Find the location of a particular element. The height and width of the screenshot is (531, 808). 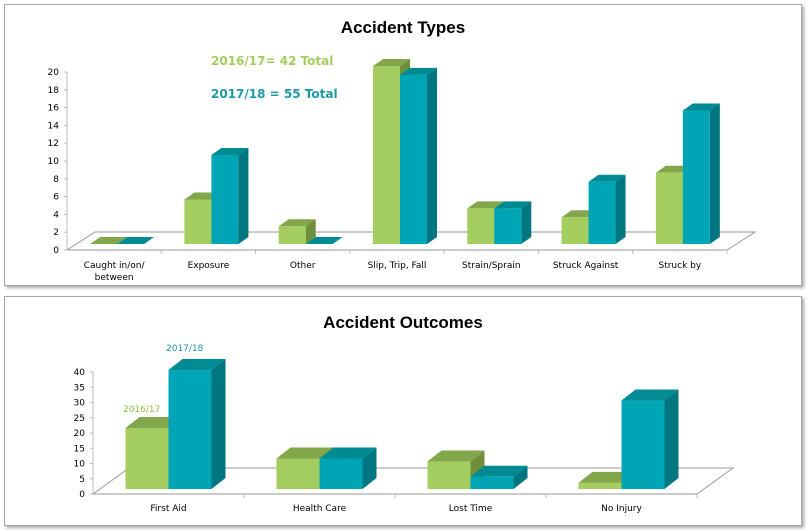

annotation-2016-label: 2016/17 is located at coordinates (141, 410).